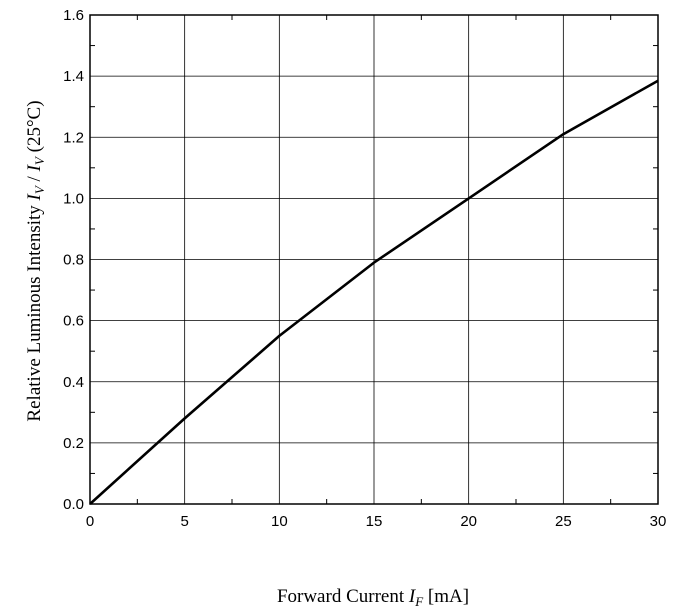  I want to click on x-tick-labels: 0 5 10 15 20 25 30, so click(376, 521).